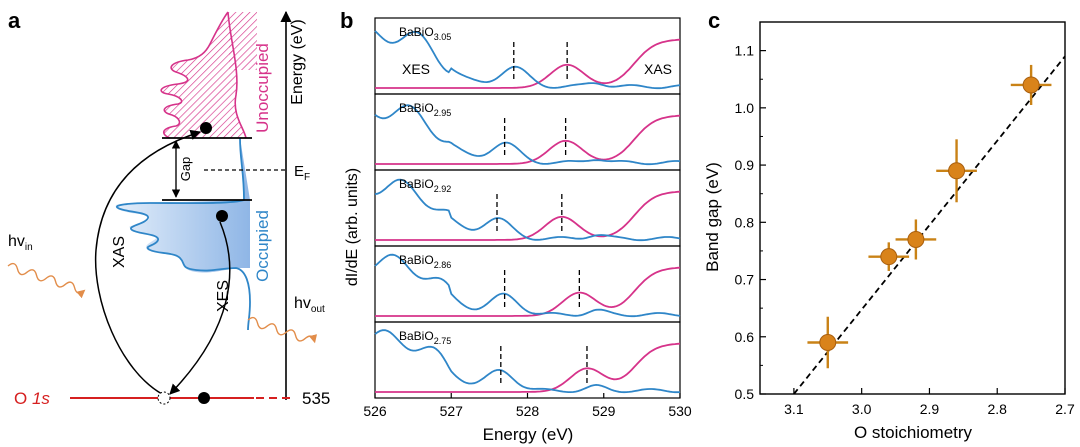  Describe the element at coordinates (712, 217) in the screenshot. I see `panel-c-ylabel: Band gap (eV)` at that location.